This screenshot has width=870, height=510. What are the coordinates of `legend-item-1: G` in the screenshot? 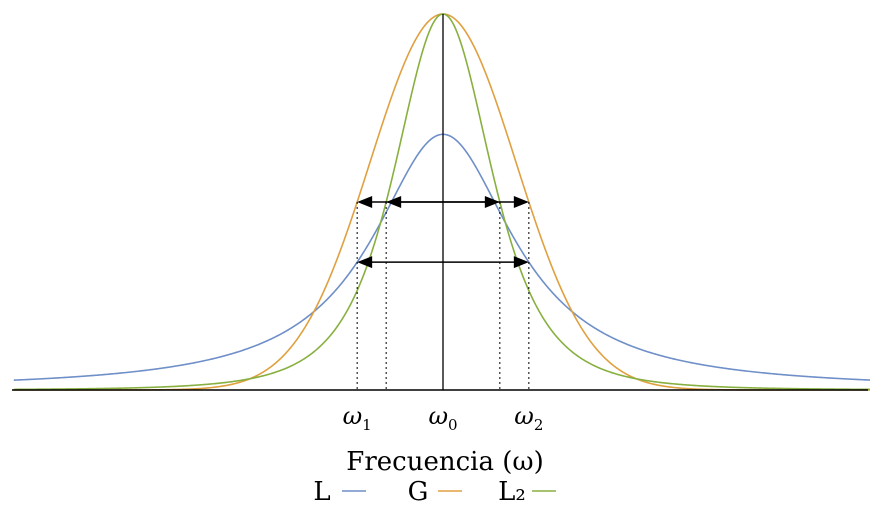 It's located at (435, 492).